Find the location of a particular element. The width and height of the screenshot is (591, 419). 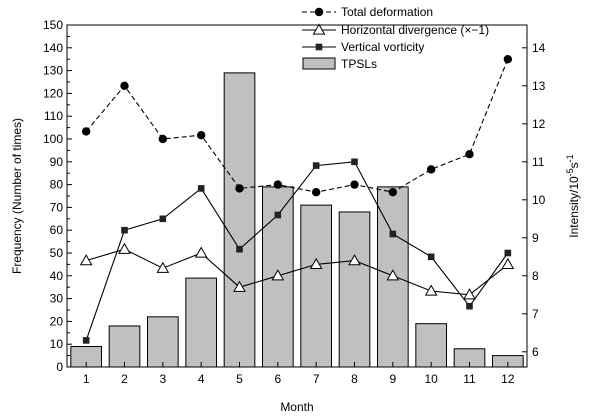

legend-item-vertical-vorticity: Vertical vorticity is located at coordinates (363, 47).